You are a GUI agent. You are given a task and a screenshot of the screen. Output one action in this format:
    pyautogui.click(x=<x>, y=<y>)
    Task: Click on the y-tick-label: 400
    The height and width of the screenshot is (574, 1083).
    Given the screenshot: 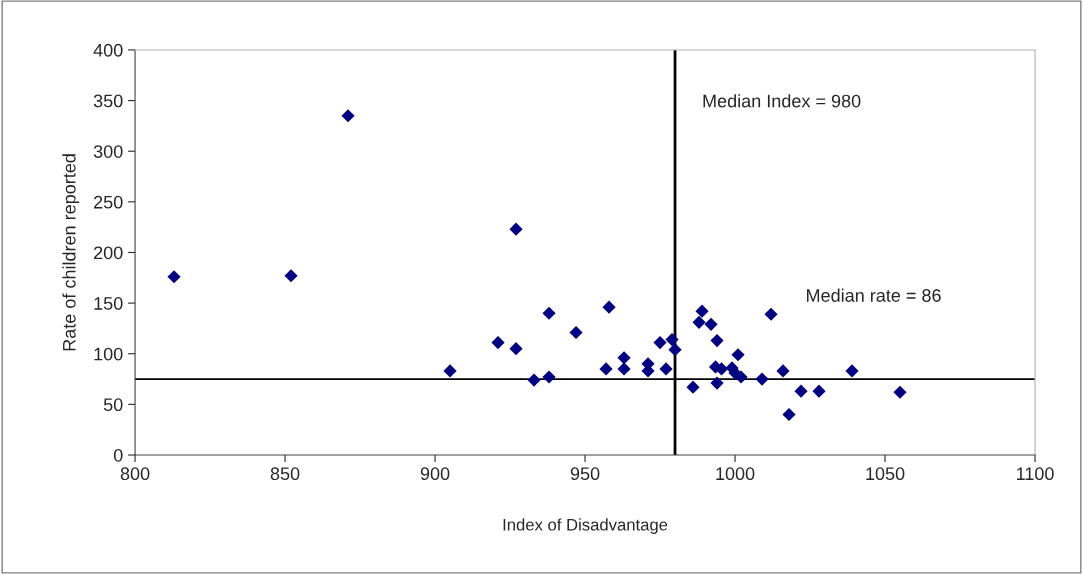 What is the action you would take?
    pyautogui.click(x=108, y=50)
    